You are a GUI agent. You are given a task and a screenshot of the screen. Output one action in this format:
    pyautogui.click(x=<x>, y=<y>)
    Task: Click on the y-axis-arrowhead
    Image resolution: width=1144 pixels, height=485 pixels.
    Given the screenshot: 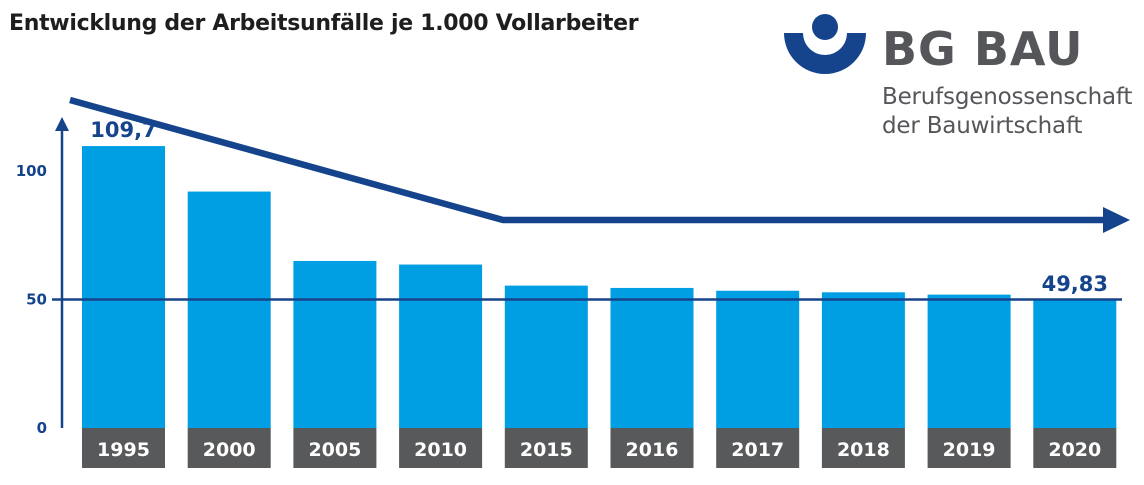 What is the action you would take?
    pyautogui.click(x=62, y=124)
    